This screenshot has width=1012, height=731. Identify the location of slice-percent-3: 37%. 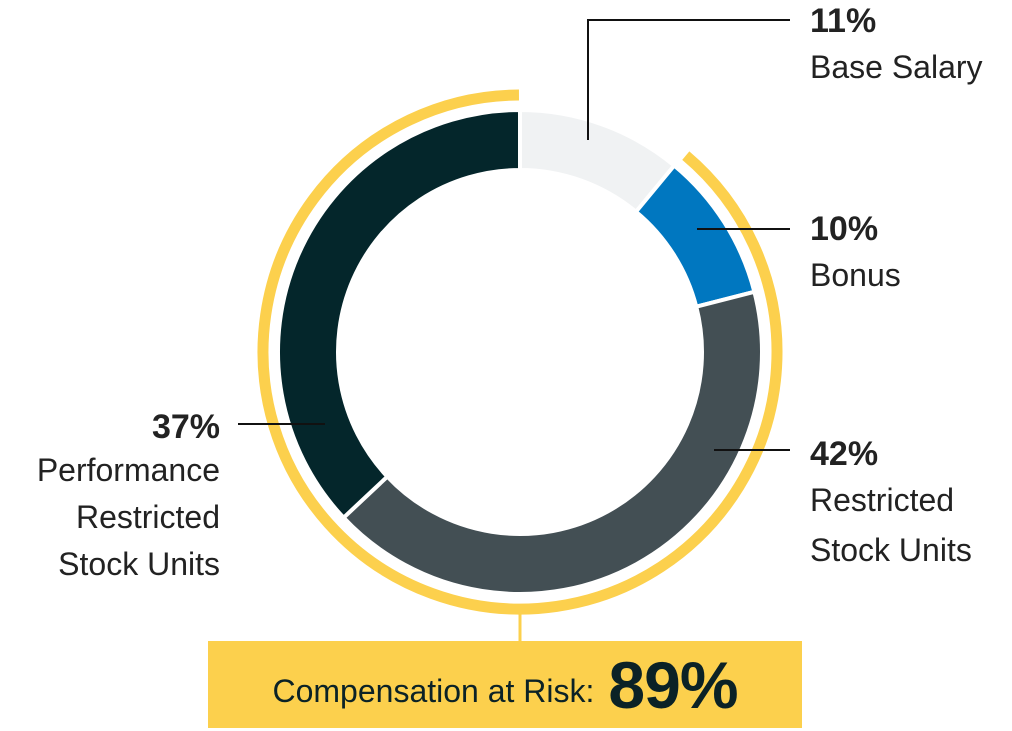
(186, 427).